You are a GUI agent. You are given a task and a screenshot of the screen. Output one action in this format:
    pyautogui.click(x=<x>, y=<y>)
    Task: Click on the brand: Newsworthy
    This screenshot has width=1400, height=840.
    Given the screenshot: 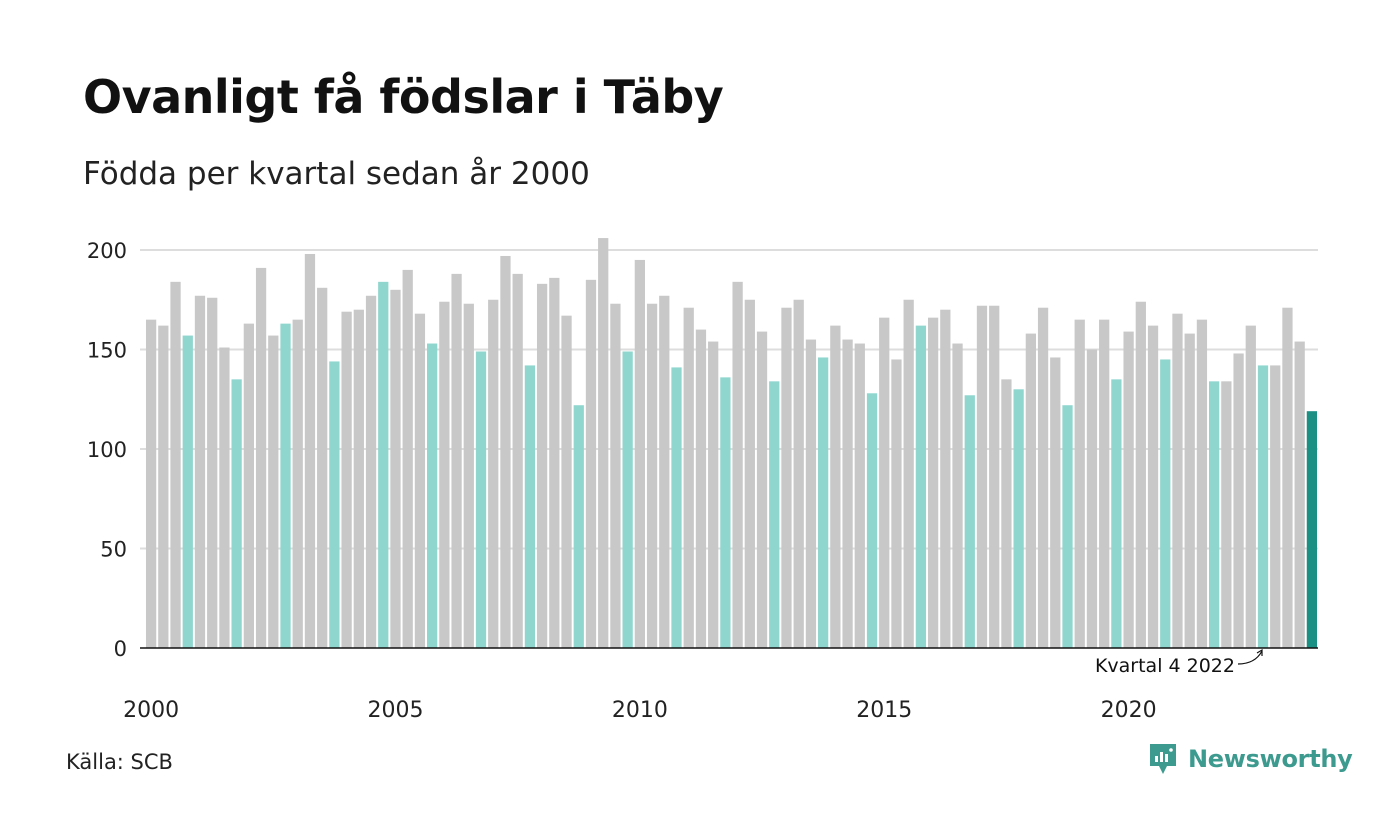 What is the action you would take?
    pyautogui.click(x=1250, y=759)
    